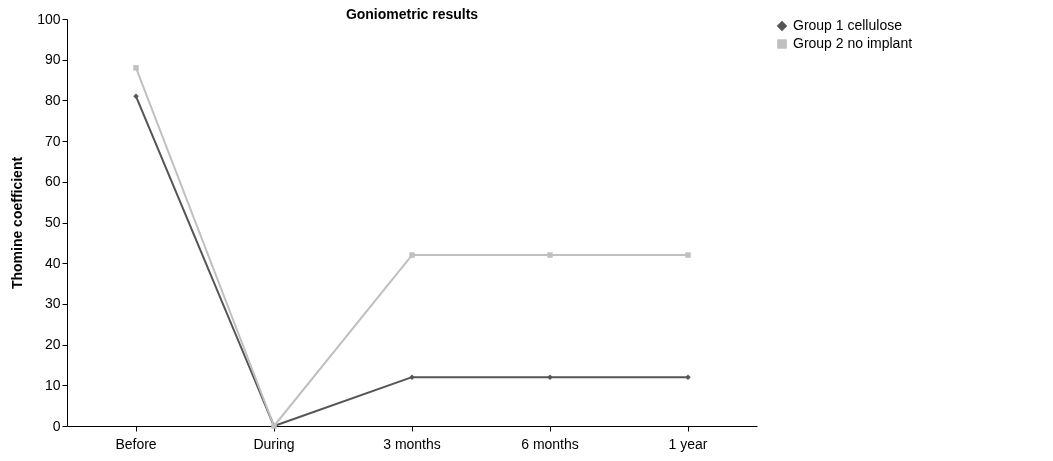 The height and width of the screenshot is (461, 1053). What do you see at coordinates (52, 344) in the screenshot?
I see `y-tick-label: 20` at bounding box center [52, 344].